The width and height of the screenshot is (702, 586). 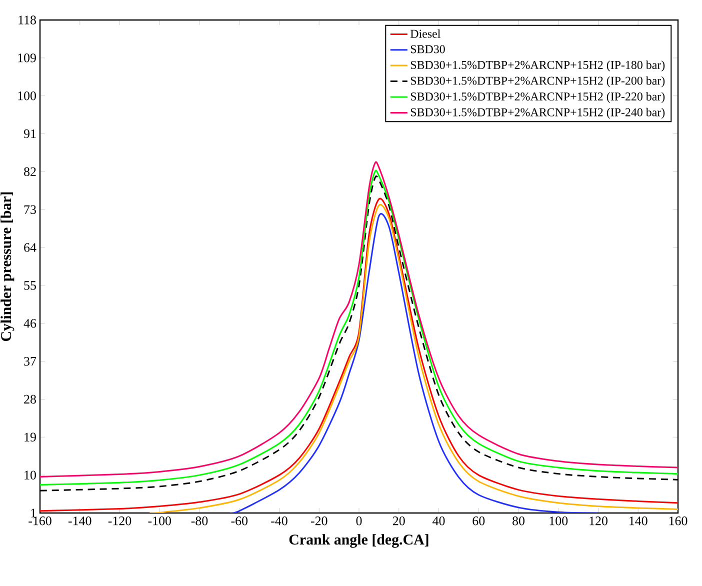 I want to click on y-axis-title: Cylinder pressure [bar], so click(x=7, y=267).